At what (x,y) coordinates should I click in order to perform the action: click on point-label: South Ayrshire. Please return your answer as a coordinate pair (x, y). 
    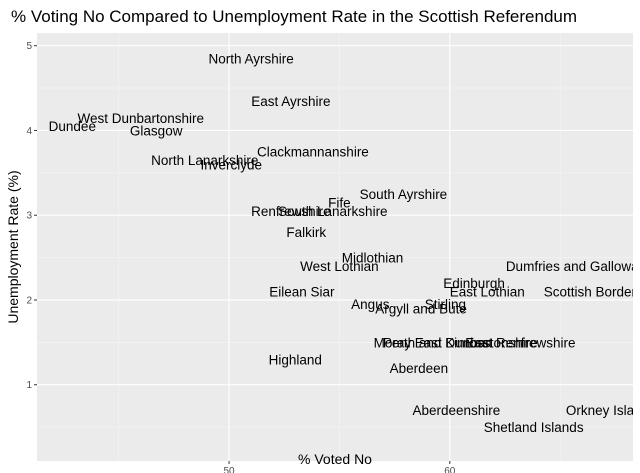
    Looking at the image, I should click on (404, 194).